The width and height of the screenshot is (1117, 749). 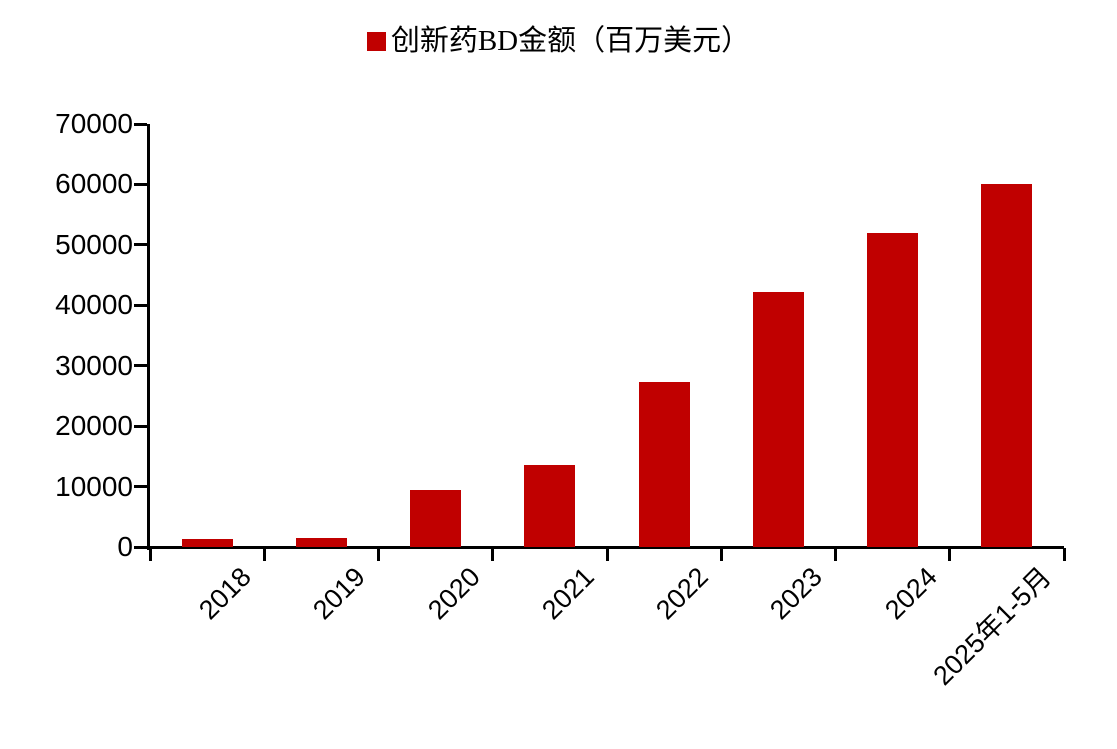 I want to click on chart-legend: 创新药BD金额（百万美元）, so click(x=558, y=41).